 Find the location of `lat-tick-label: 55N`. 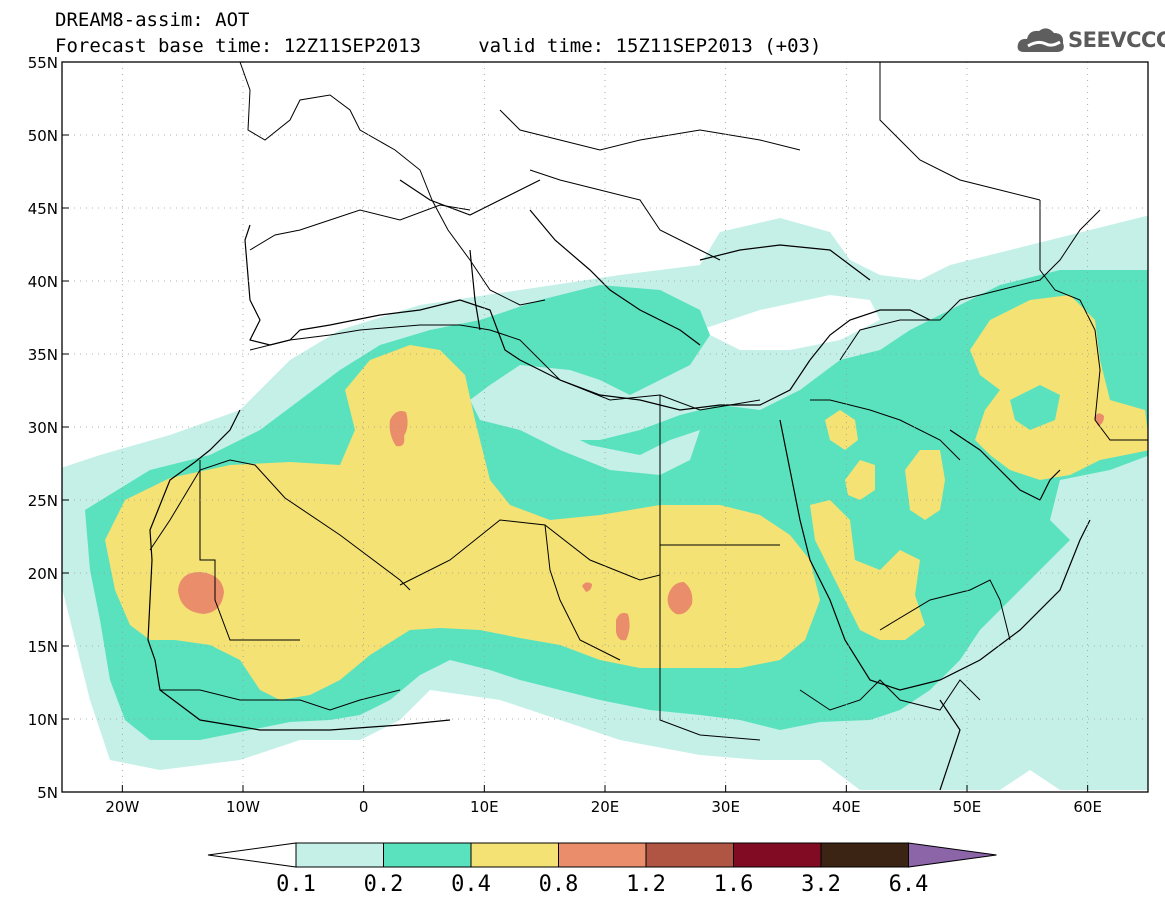

lat-tick-label: 55N is located at coordinates (43, 63).